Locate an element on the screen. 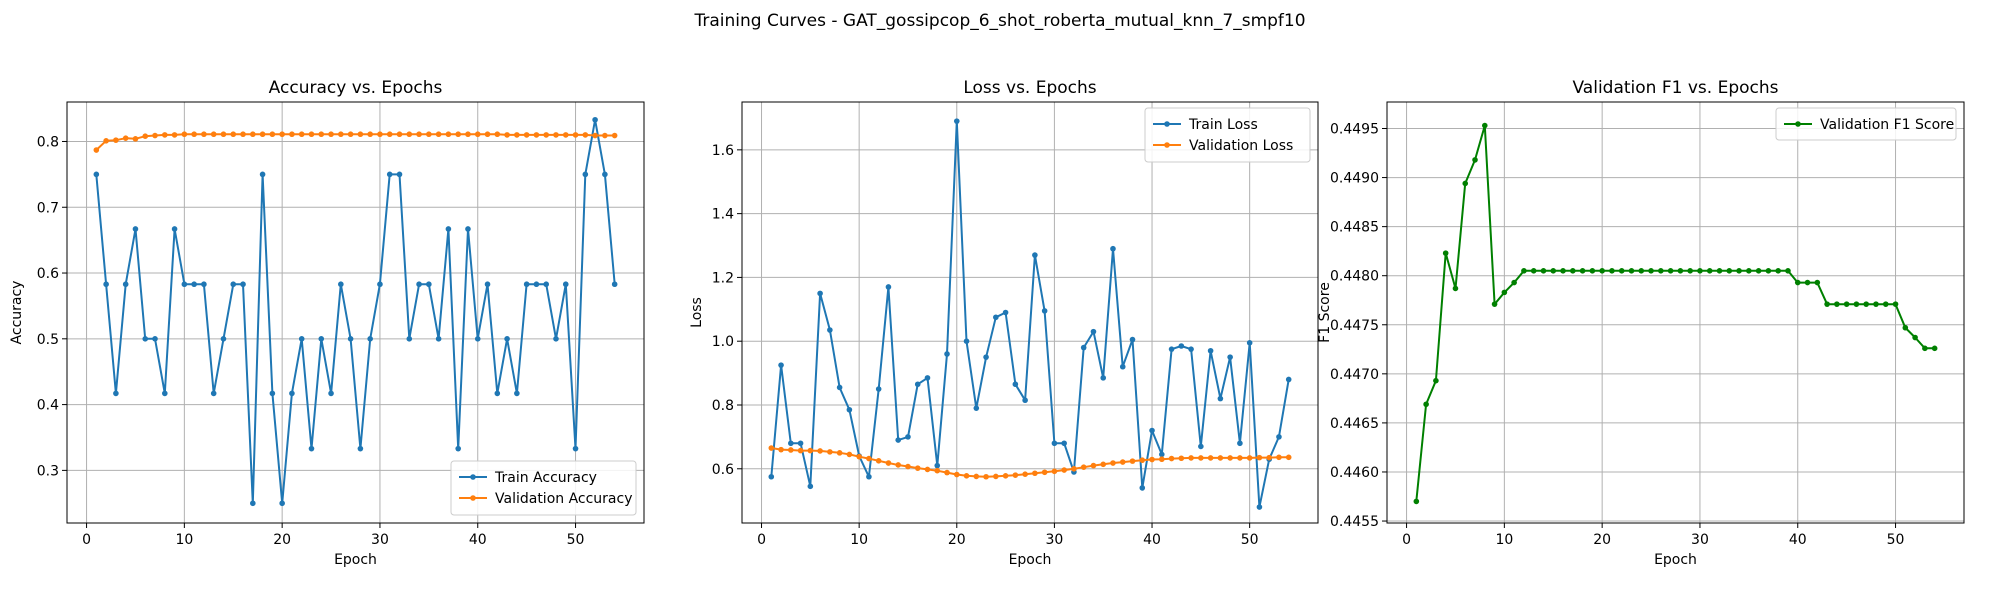 This screenshot has height=600, width=2000. y-tick-label: 0.4485 is located at coordinates (1354, 228).